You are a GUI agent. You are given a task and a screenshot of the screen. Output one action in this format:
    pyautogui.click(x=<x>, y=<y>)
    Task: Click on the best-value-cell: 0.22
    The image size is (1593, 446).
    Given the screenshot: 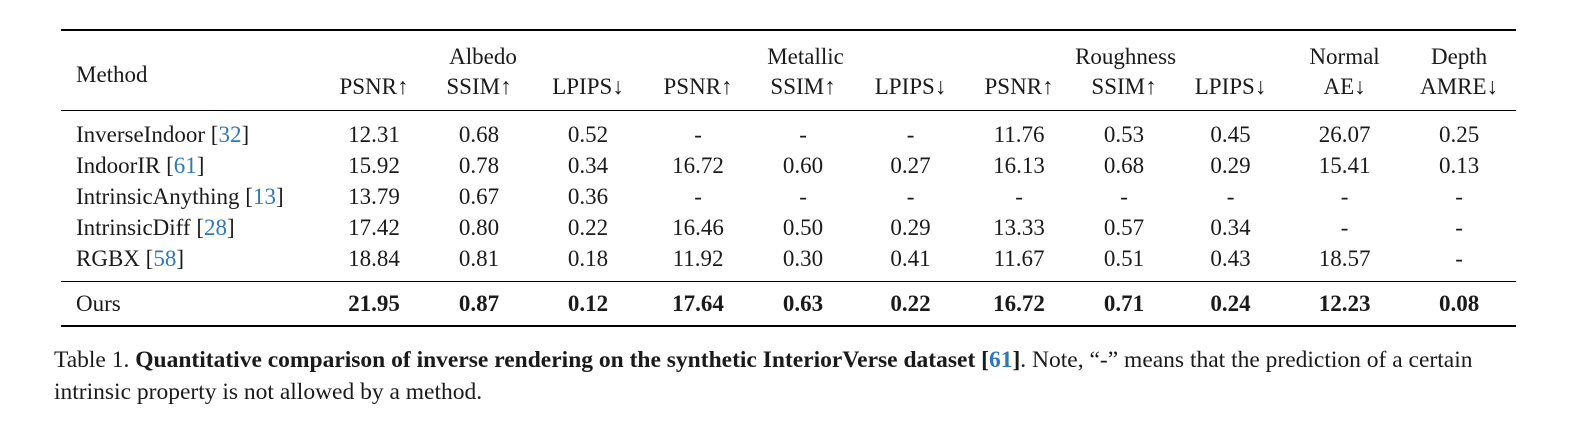 What is the action you would take?
    pyautogui.click(x=910, y=303)
    